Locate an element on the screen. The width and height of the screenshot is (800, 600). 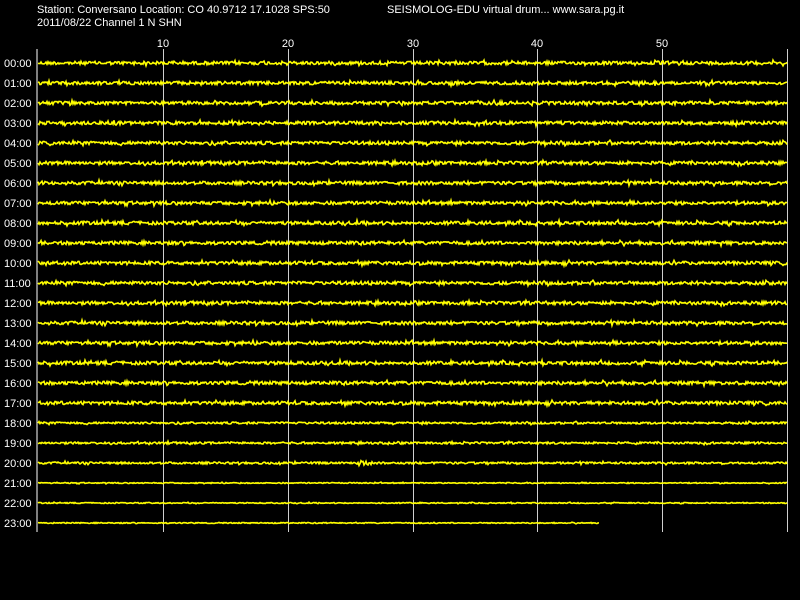
hour-label: 15:00 is located at coordinates (18, 364).